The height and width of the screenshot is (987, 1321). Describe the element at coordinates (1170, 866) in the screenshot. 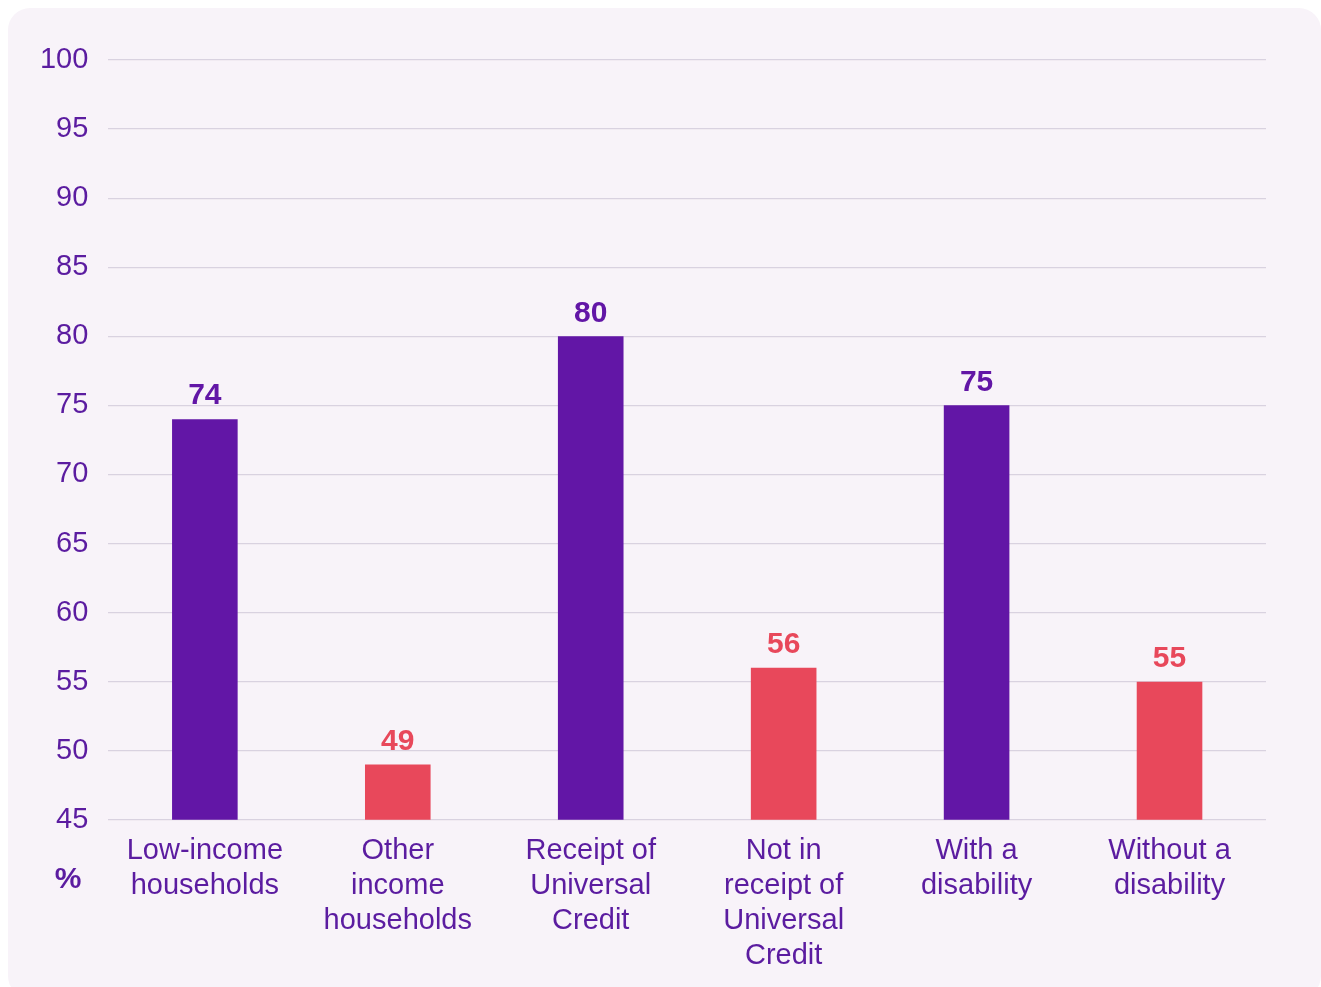

I see `x-tick-label: Without a disability` at that location.